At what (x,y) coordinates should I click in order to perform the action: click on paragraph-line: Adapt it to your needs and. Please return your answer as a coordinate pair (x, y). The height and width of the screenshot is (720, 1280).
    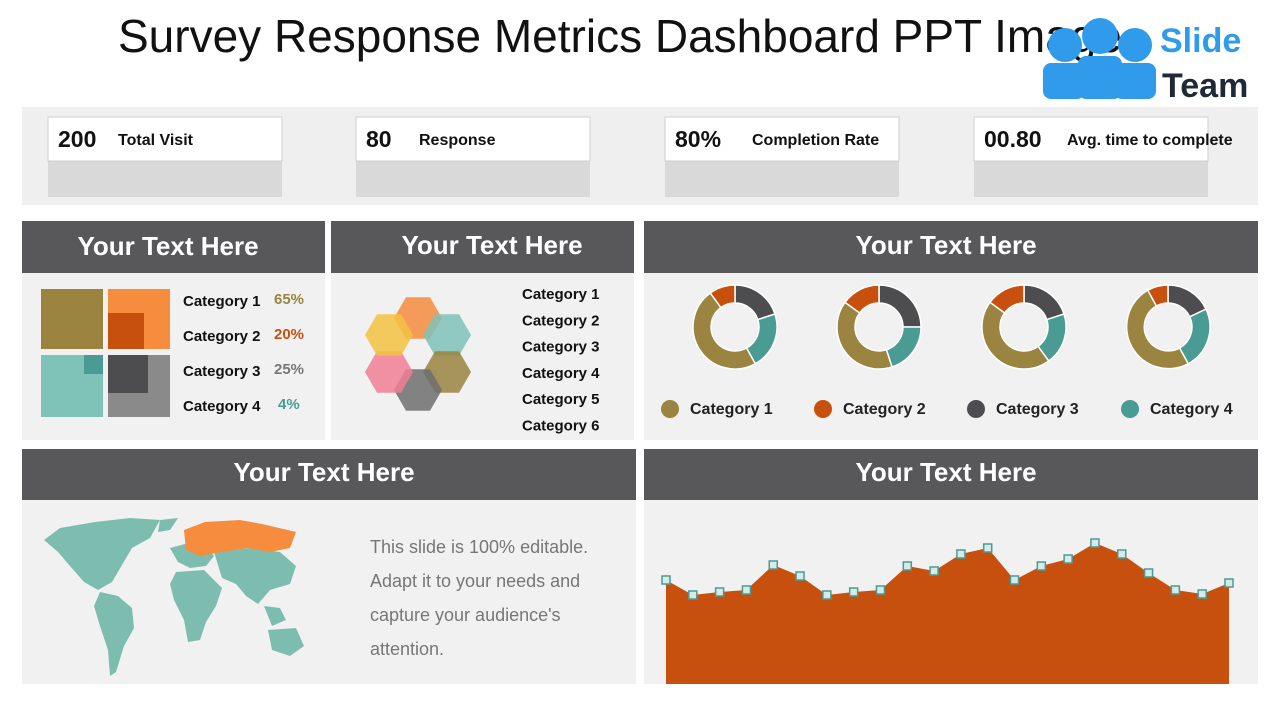
    Looking at the image, I should click on (475, 581).